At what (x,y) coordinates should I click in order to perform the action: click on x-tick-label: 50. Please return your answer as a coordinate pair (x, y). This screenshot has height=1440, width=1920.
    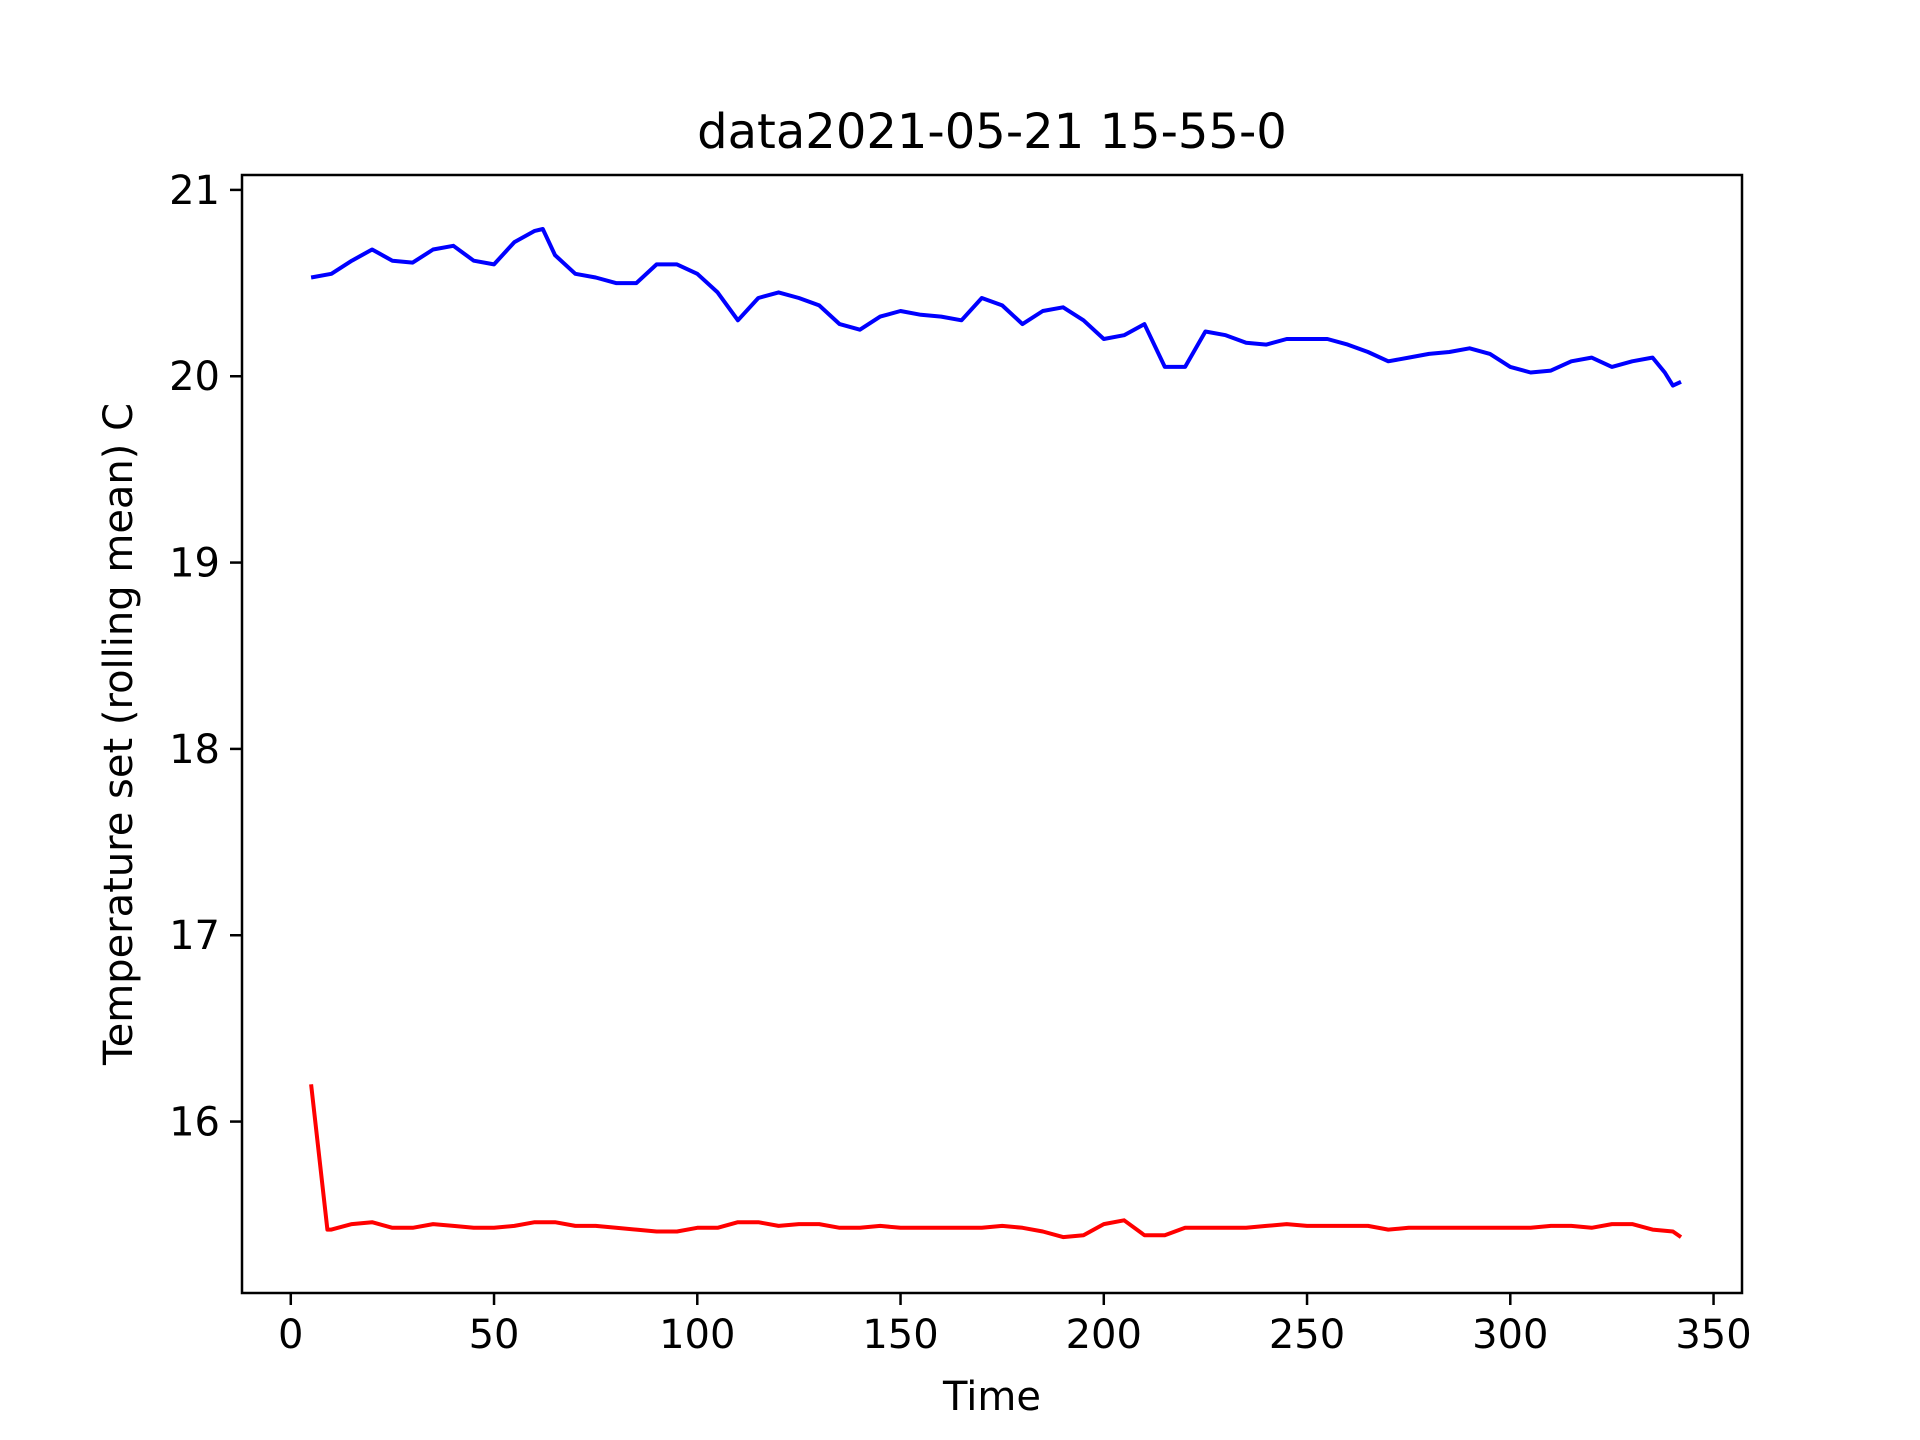
    Looking at the image, I should click on (494, 1335).